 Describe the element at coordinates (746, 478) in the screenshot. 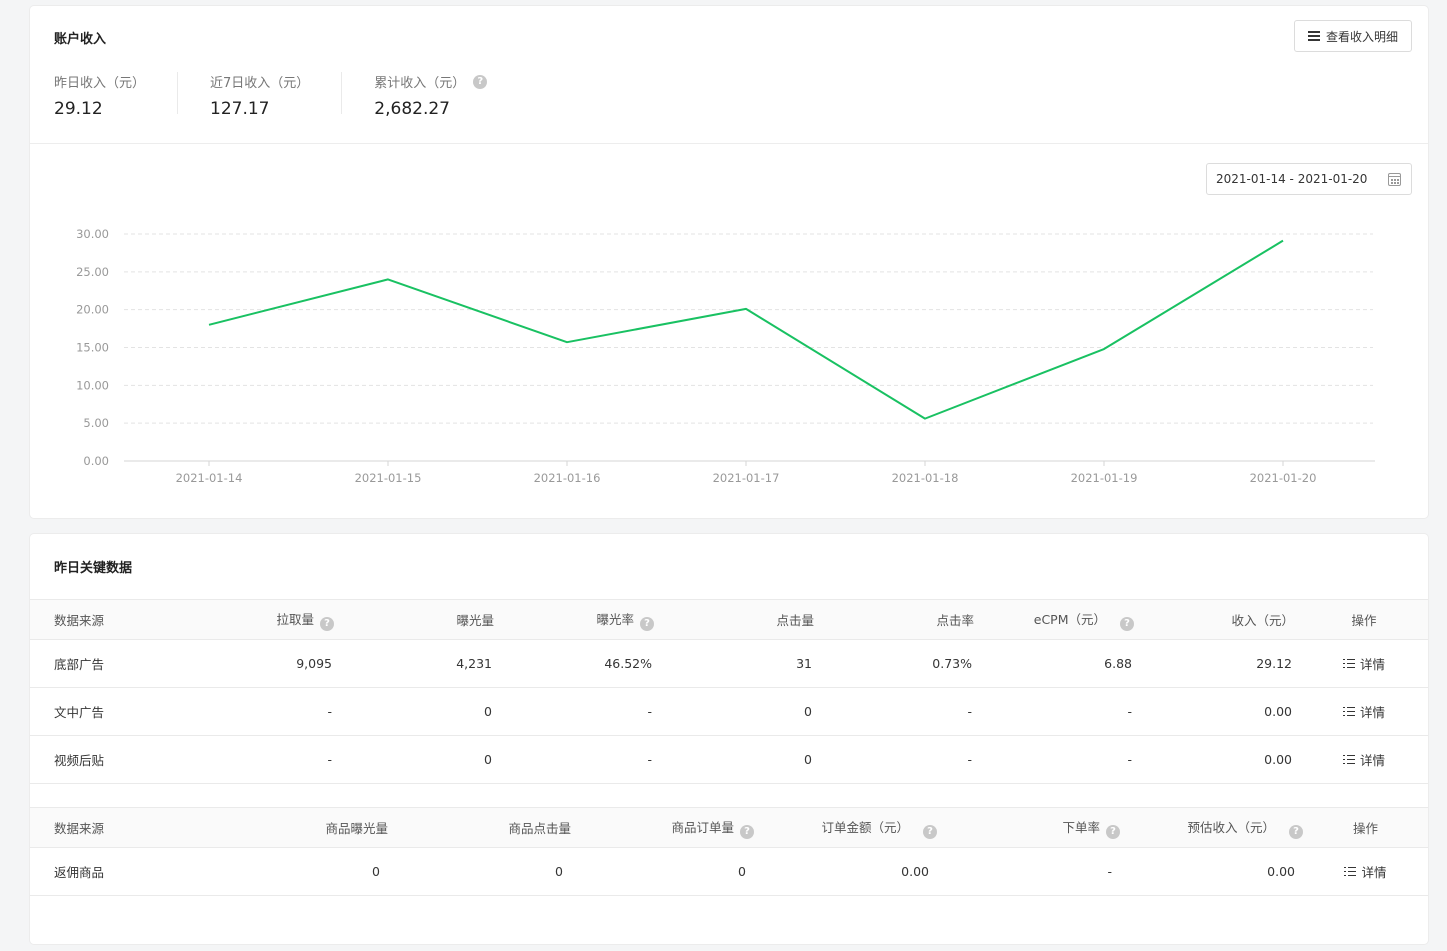

I see `x-tick-label: 2021-01-17` at that location.